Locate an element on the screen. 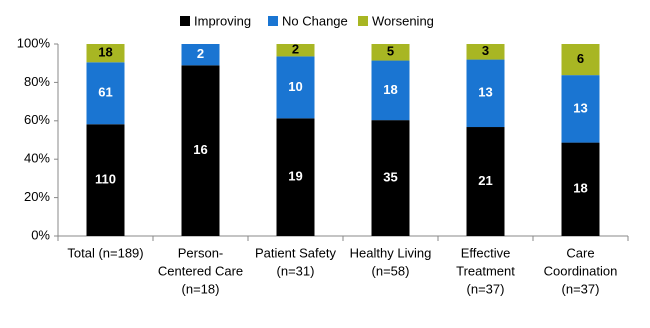 The image size is (650, 328). x-tick-label: (n=58) is located at coordinates (391, 270).